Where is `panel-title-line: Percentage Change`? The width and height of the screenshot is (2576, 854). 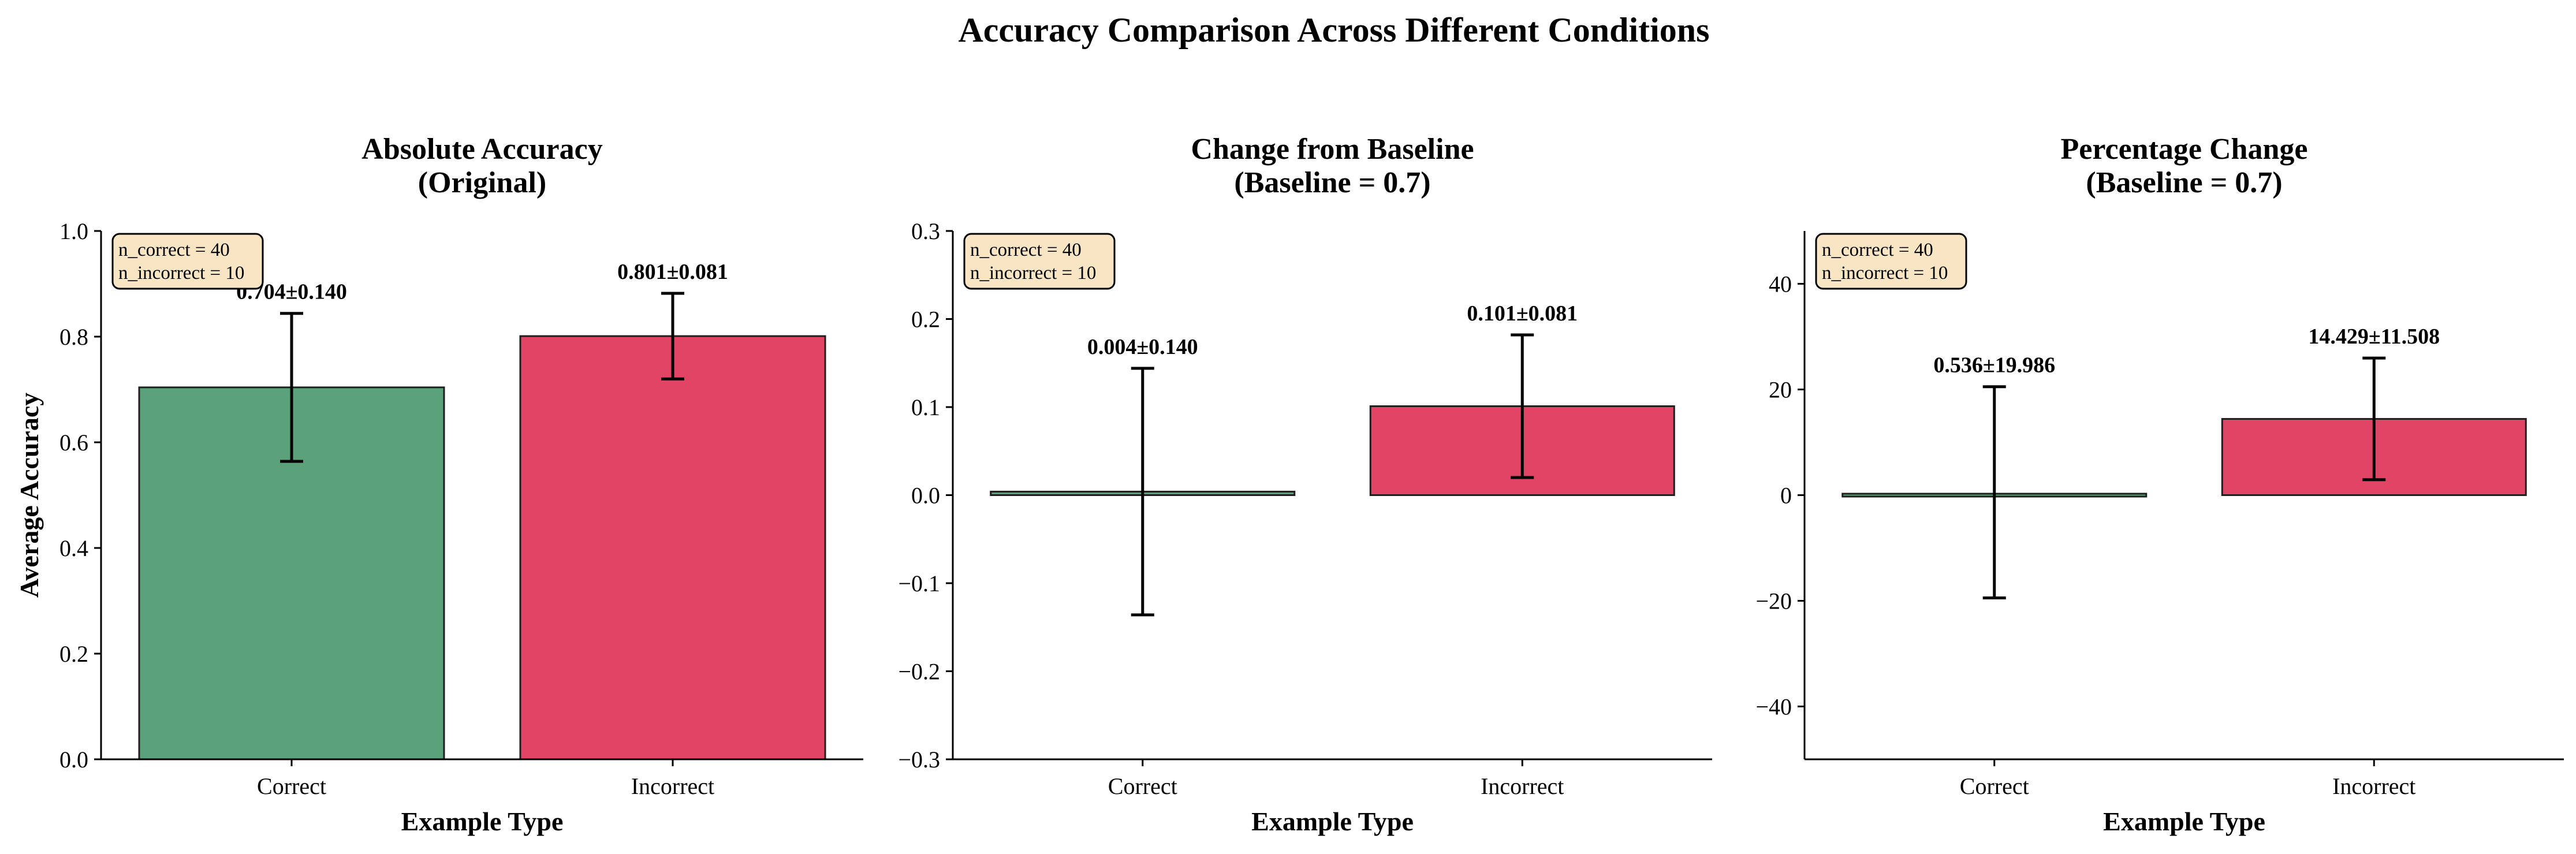
panel-title-line: Percentage Change is located at coordinates (2184, 149).